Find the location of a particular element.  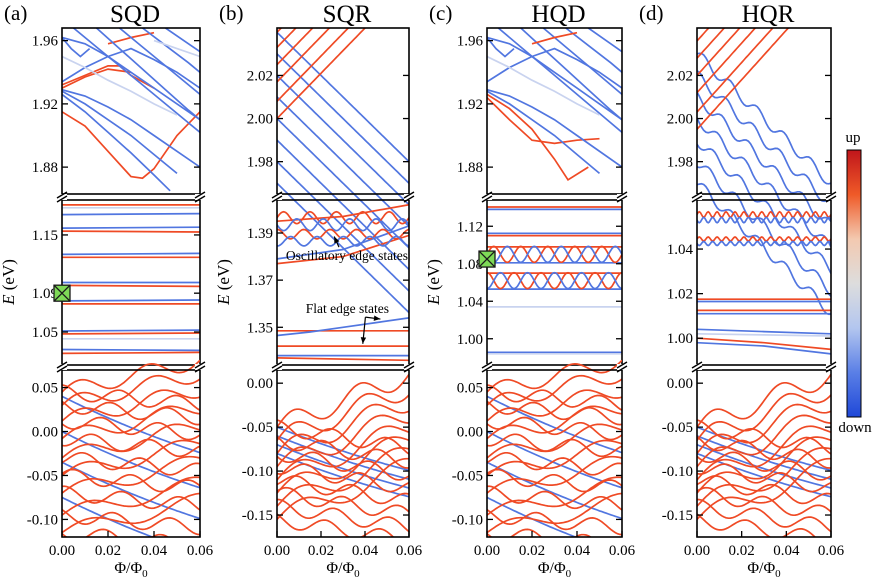

y-tick-label: 1.12 is located at coordinates (470, 227).